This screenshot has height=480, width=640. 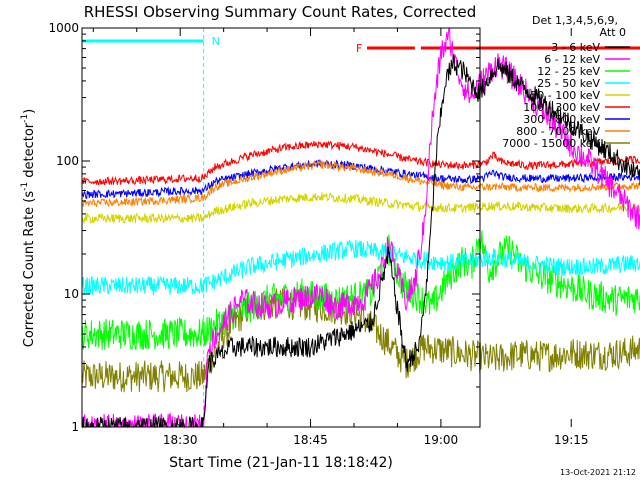 What do you see at coordinates (571, 440) in the screenshot?
I see `x-tick-label: 19:15` at bounding box center [571, 440].